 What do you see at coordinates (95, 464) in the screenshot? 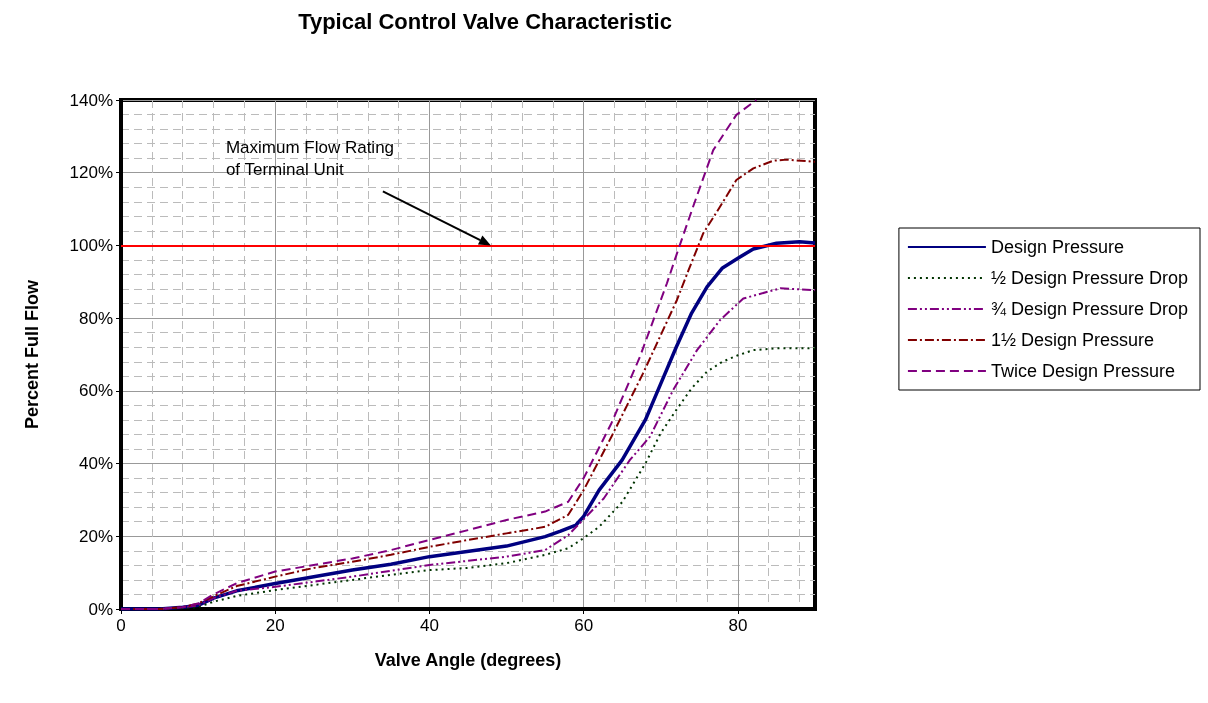
I see `y-tick-label: 40%` at bounding box center [95, 464].